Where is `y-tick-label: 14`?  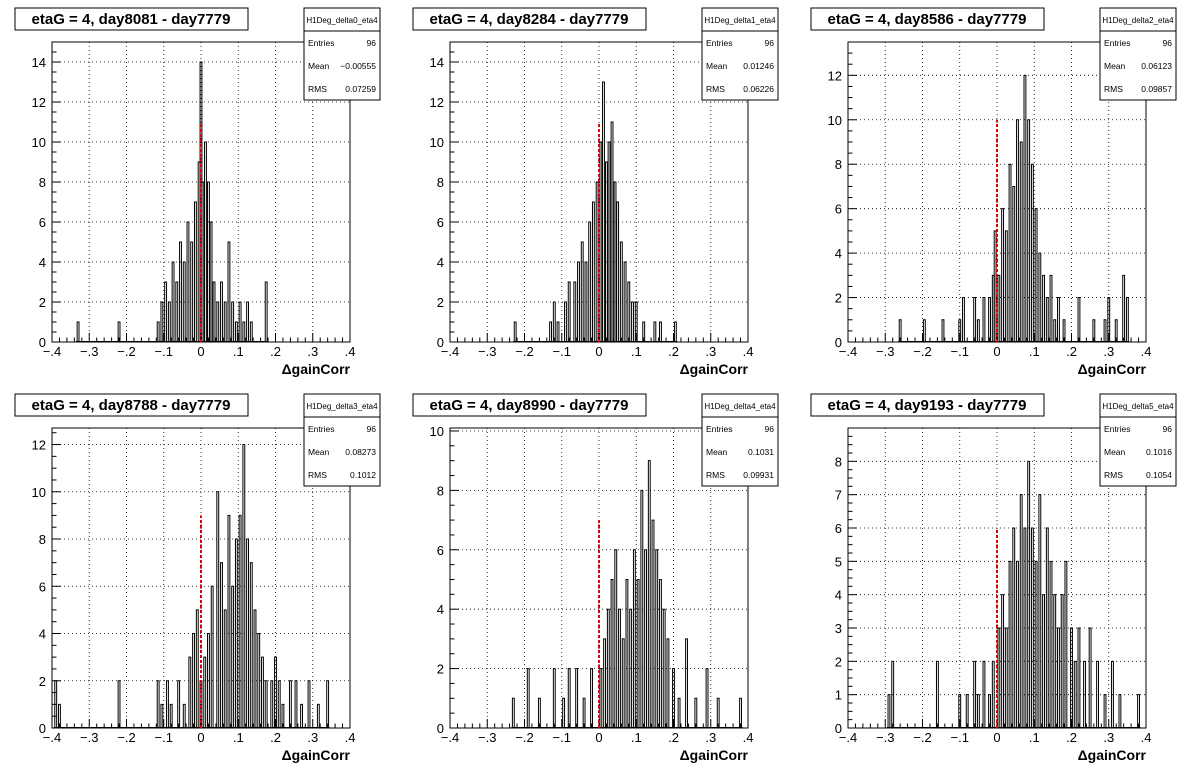 y-tick-label: 14 is located at coordinates (39, 62).